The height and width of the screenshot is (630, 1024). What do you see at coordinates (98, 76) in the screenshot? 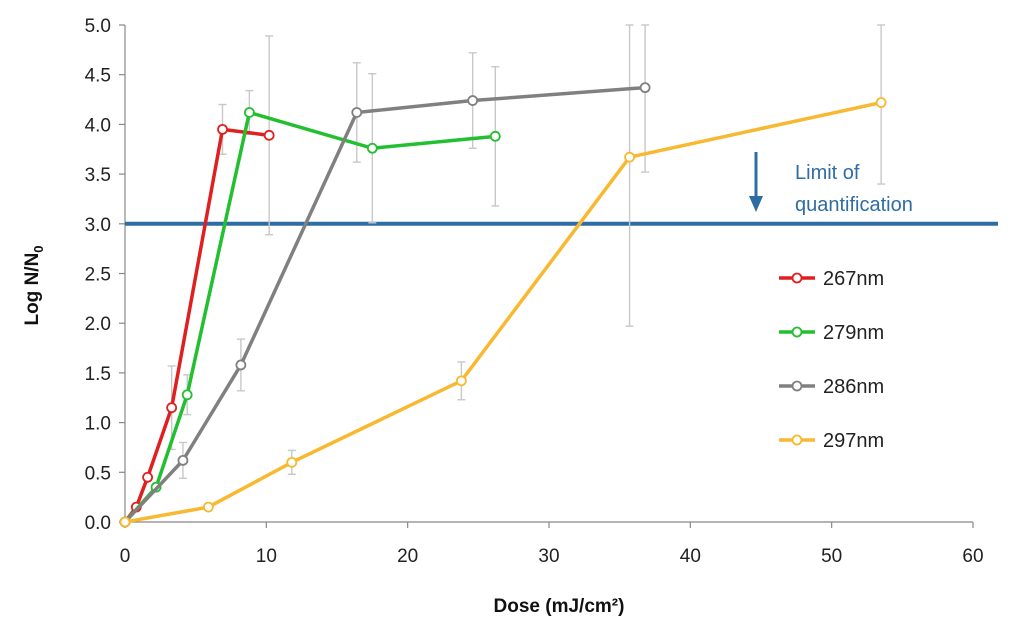
I see `y-tick-label: 4.5` at bounding box center [98, 76].